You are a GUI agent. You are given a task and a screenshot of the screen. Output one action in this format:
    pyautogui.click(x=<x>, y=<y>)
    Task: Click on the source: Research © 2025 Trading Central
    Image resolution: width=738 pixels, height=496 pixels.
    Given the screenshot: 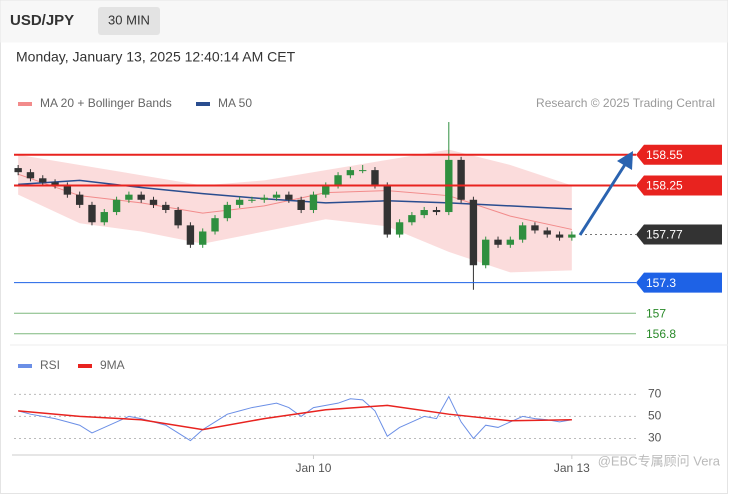 What is the action you would take?
    pyautogui.click(x=625, y=103)
    